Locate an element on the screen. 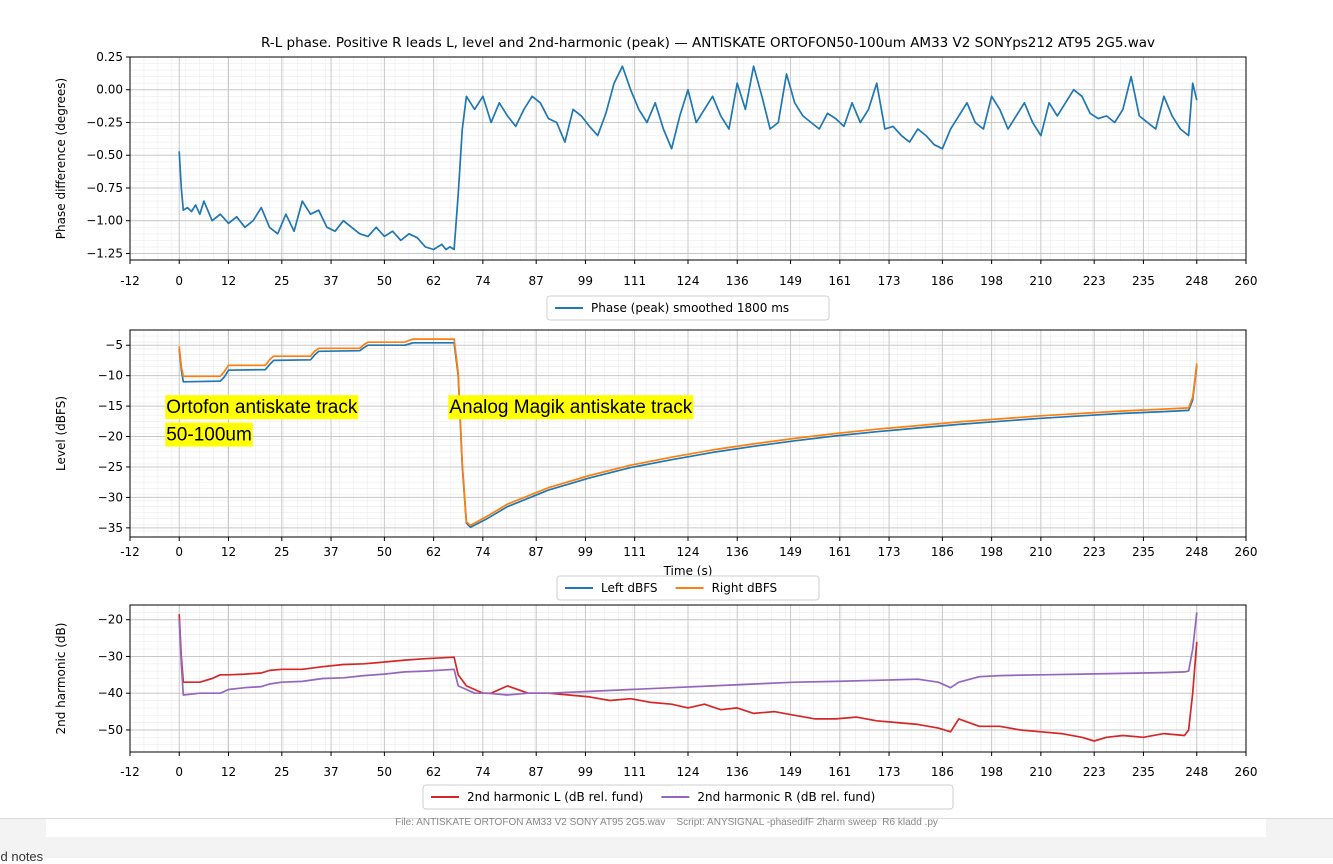 Image resolution: width=1333 pixels, height=864 pixels. major-grid is located at coordinates (688, 678).